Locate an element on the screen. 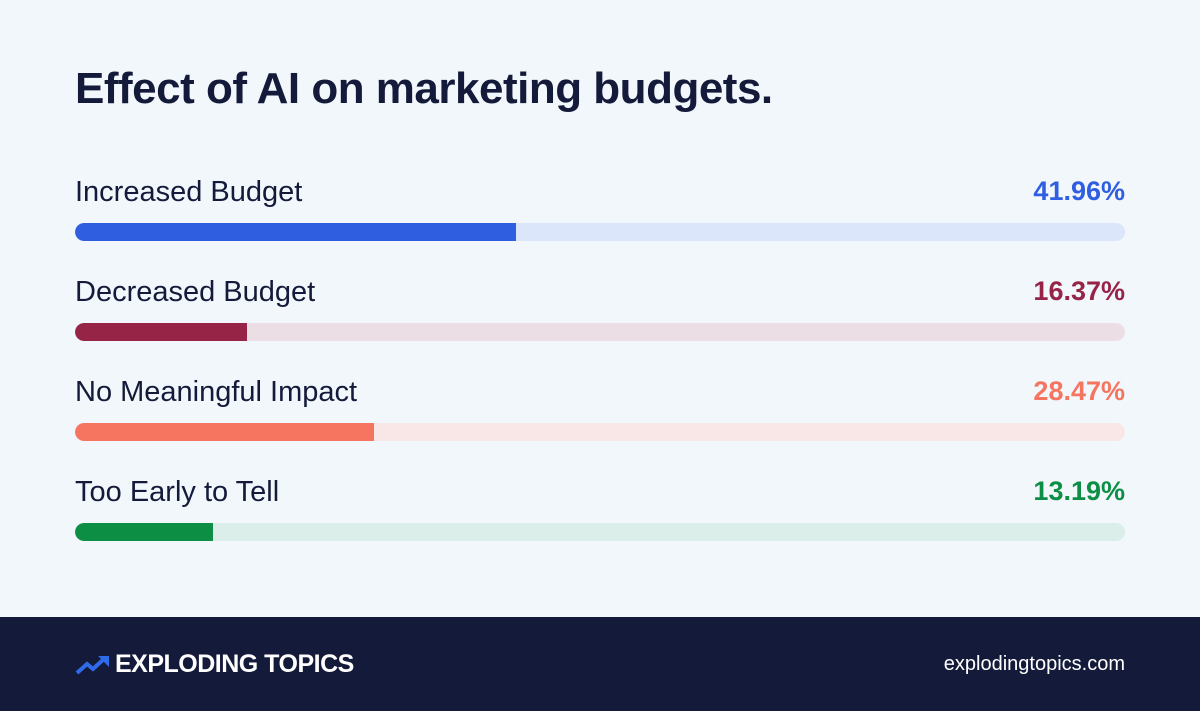 This screenshot has width=1200, height=711. bar-row: Too Early to Tell 13.19% is located at coordinates (600, 511).